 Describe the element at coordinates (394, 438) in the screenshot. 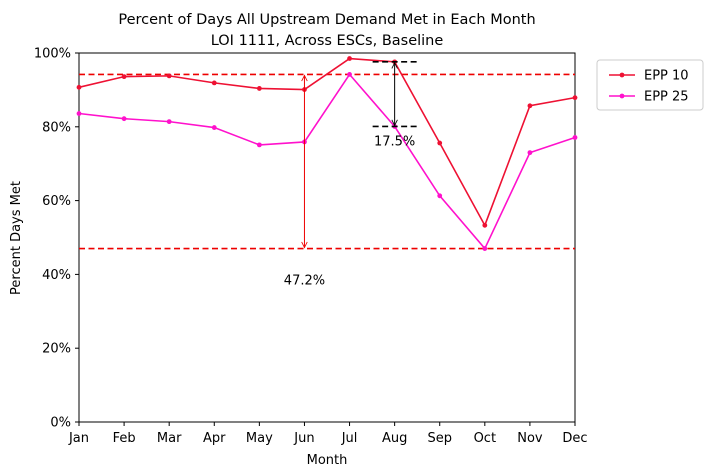

I see `x-tick-label: Aug` at that location.